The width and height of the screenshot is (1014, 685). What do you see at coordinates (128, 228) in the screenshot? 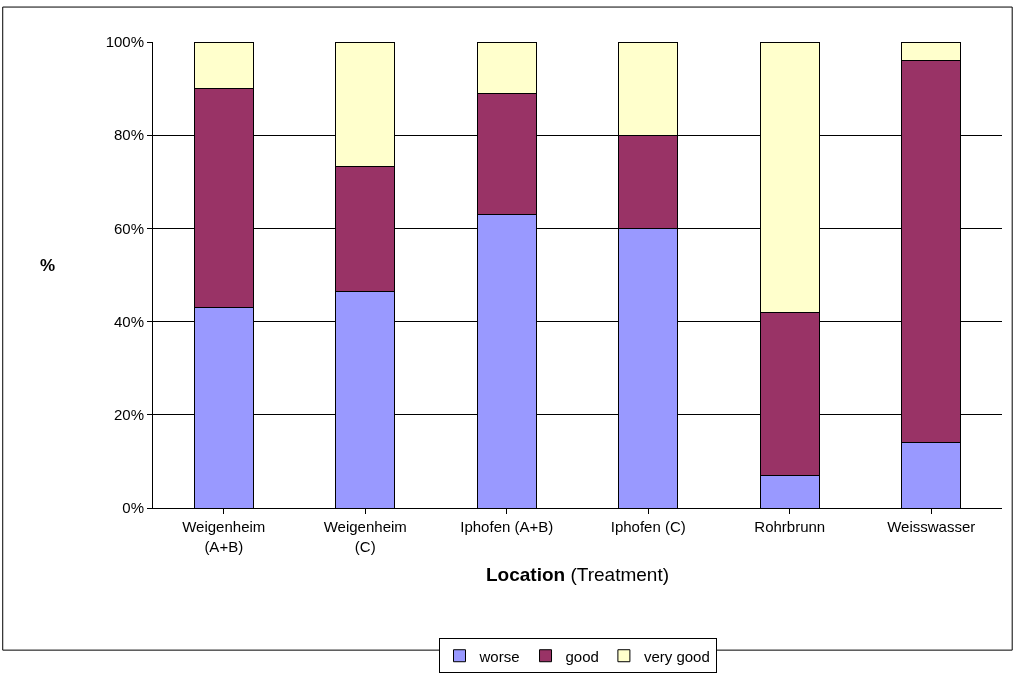
I see `y-tick-label: 60%` at bounding box center [128, 228].